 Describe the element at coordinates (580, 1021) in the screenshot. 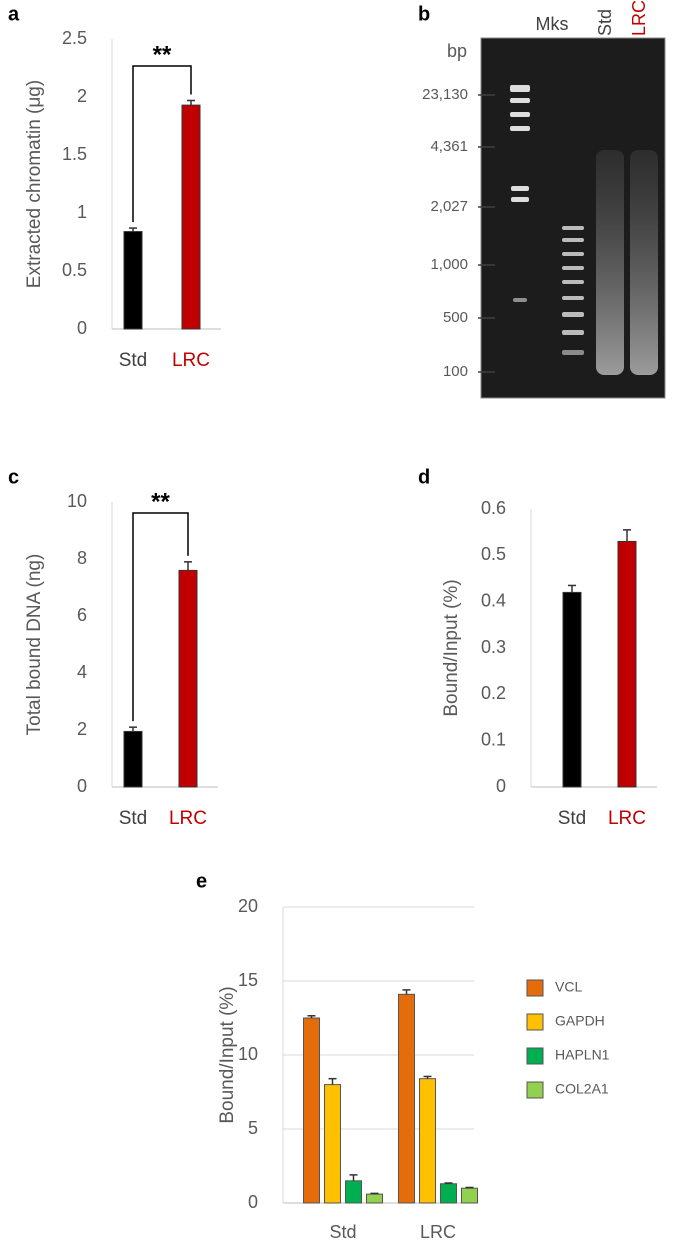

I see `legend-label: GAPDH` at that location.